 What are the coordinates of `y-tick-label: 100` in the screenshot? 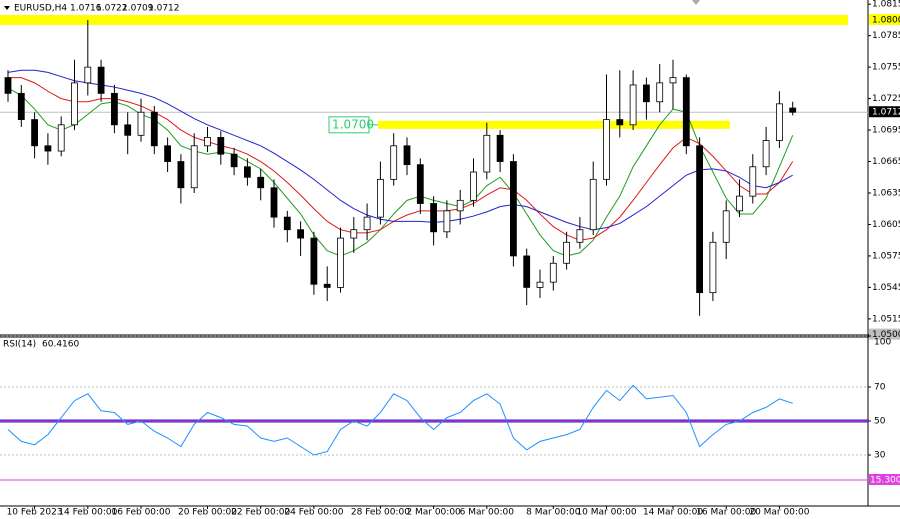 It's located at (882, 343).